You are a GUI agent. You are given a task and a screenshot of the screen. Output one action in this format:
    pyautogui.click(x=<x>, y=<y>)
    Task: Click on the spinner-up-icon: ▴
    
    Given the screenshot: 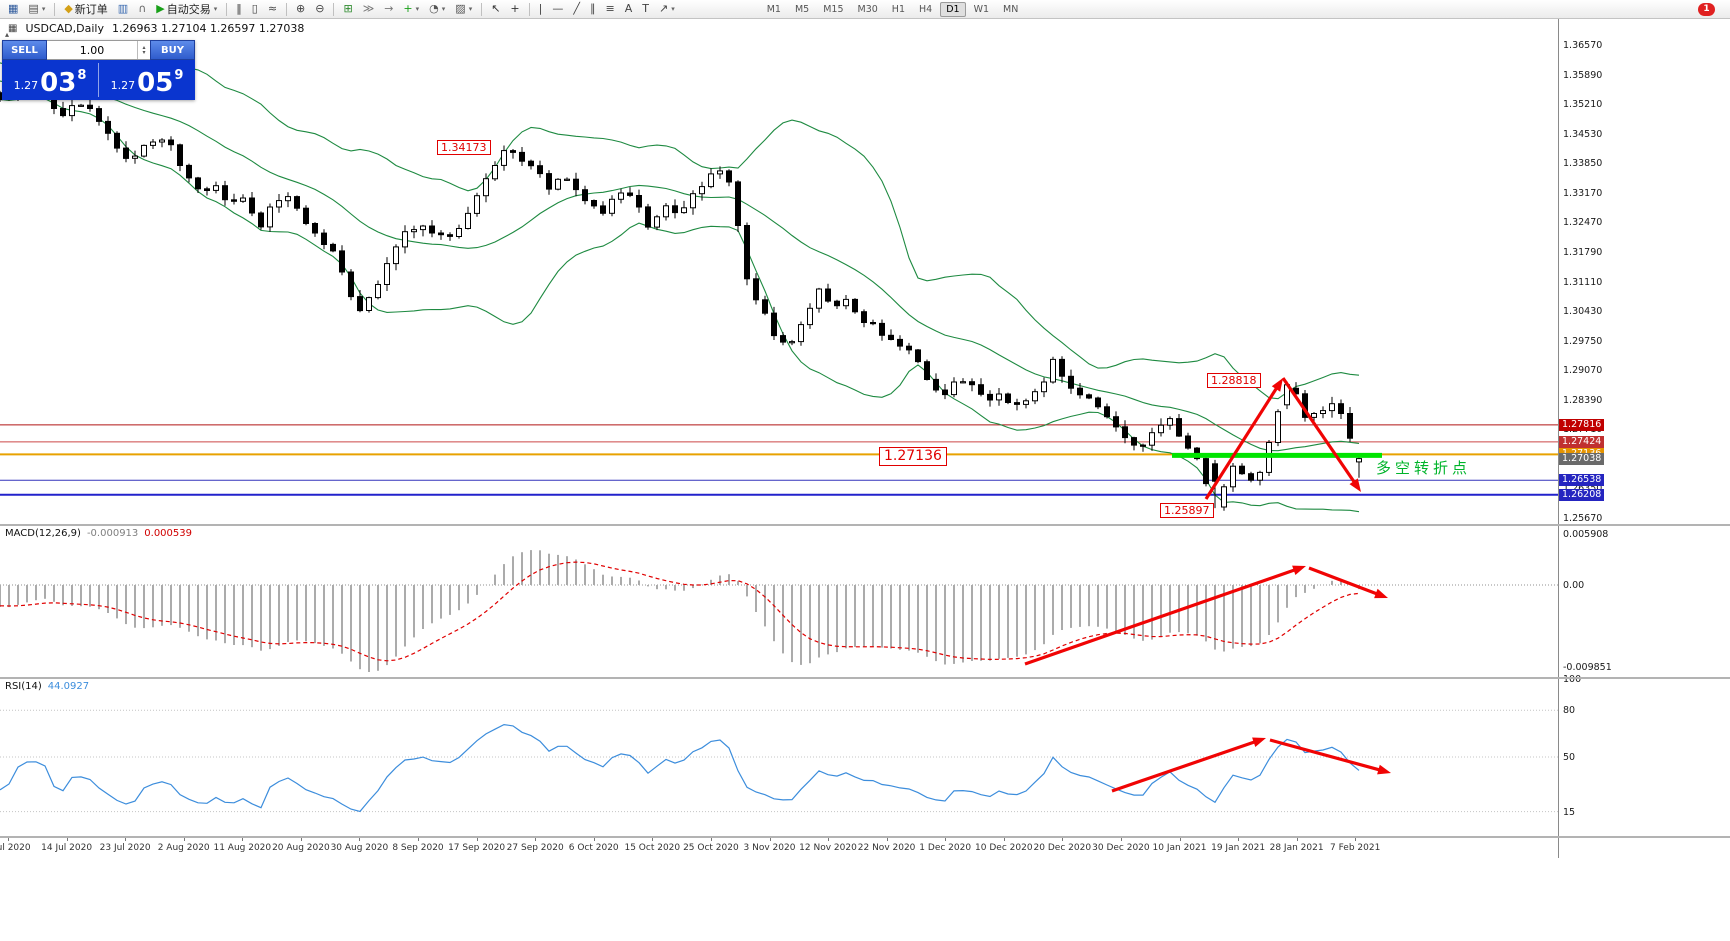 What is the action you would take?
    pyautogui.click(x=144, y=47)
    